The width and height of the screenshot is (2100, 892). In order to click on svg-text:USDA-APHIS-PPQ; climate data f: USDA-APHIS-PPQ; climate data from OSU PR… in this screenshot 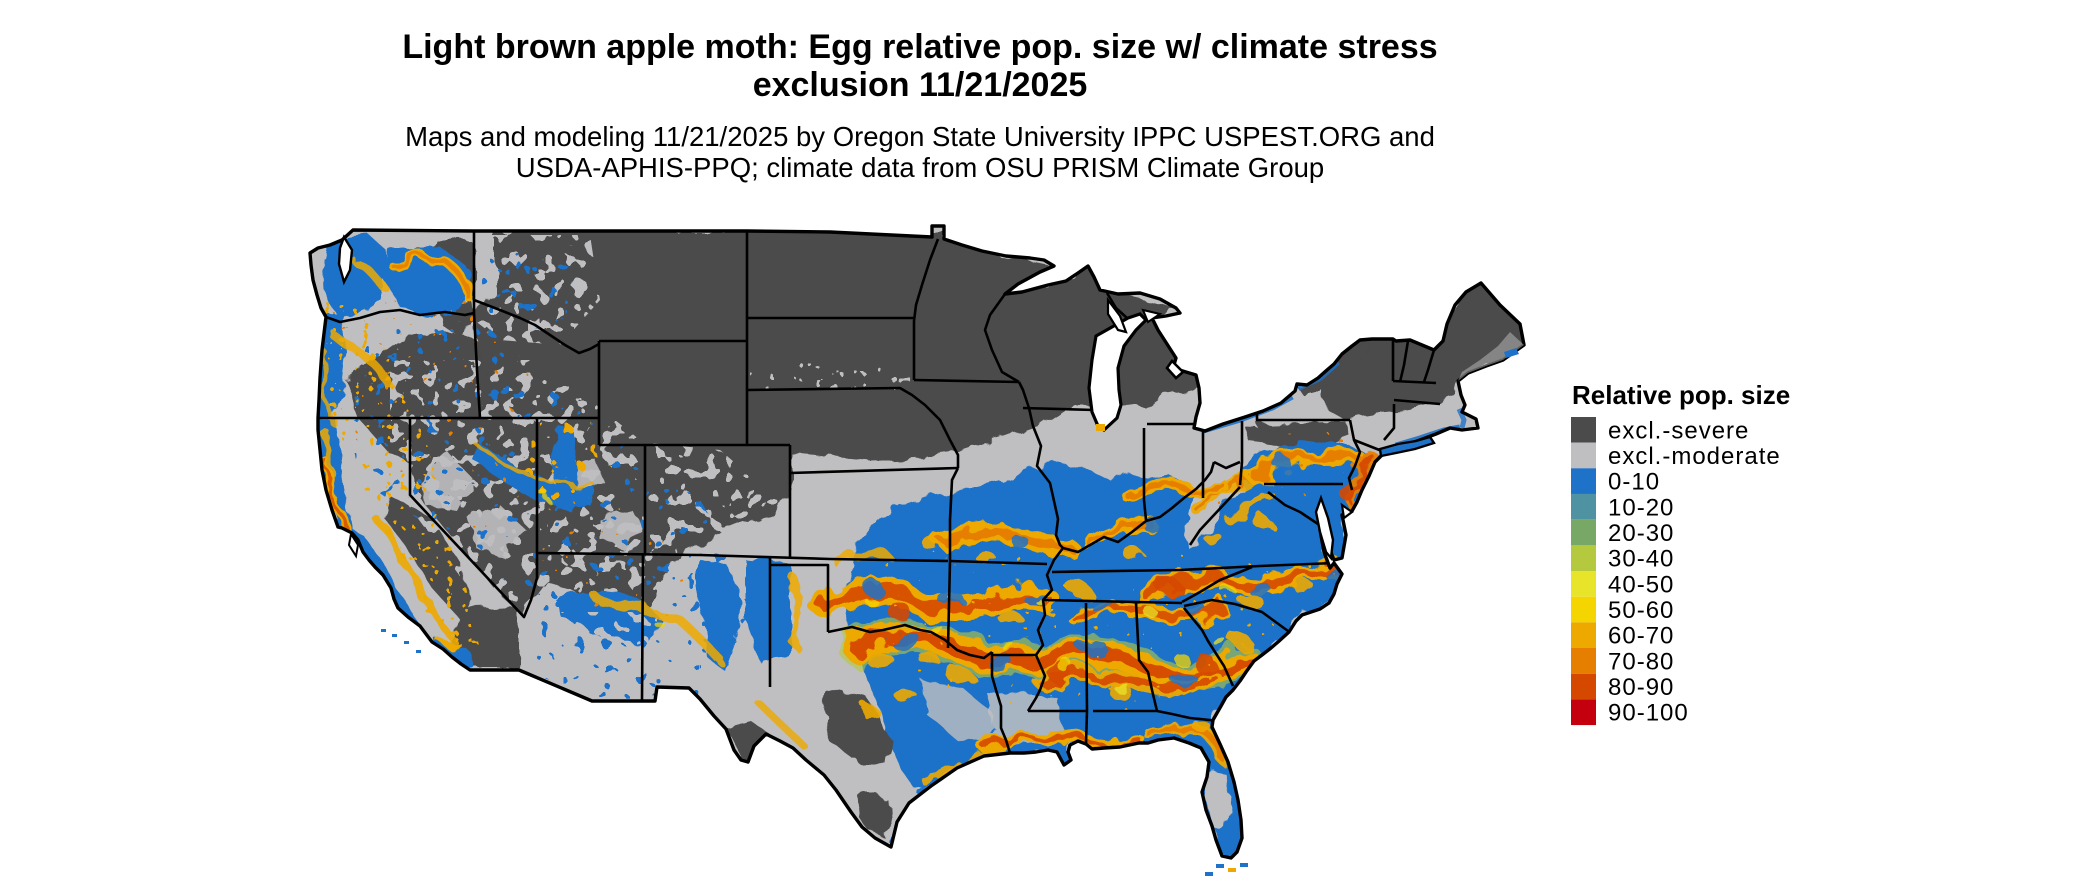, I will do `click(920, 167)`.